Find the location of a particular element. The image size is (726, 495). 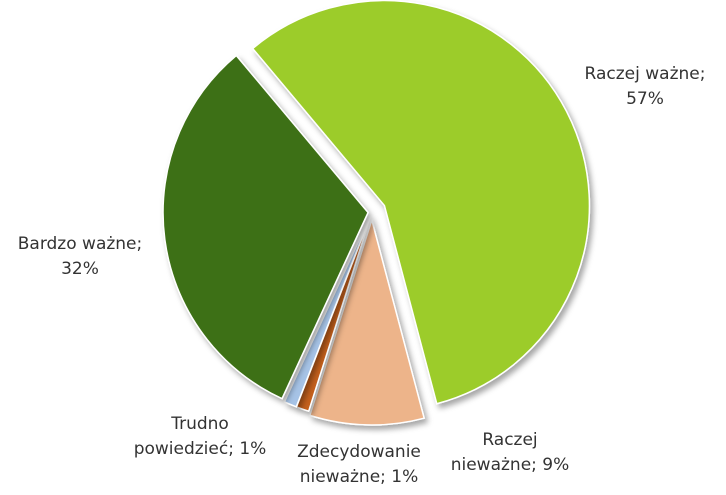

data-label: Raczej nieważne; 9% is located at coordinates (510, 452).